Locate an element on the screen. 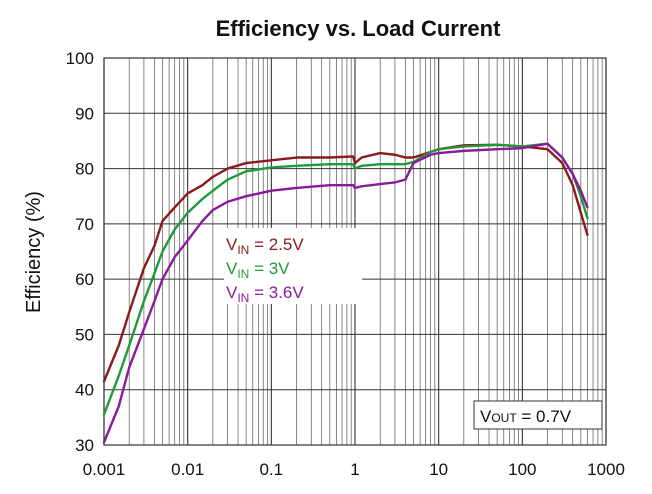 Image resolution: width=652 pixels, height=494 pixels. x-tick-label: 0.1 is located at coordinates (272, 469).